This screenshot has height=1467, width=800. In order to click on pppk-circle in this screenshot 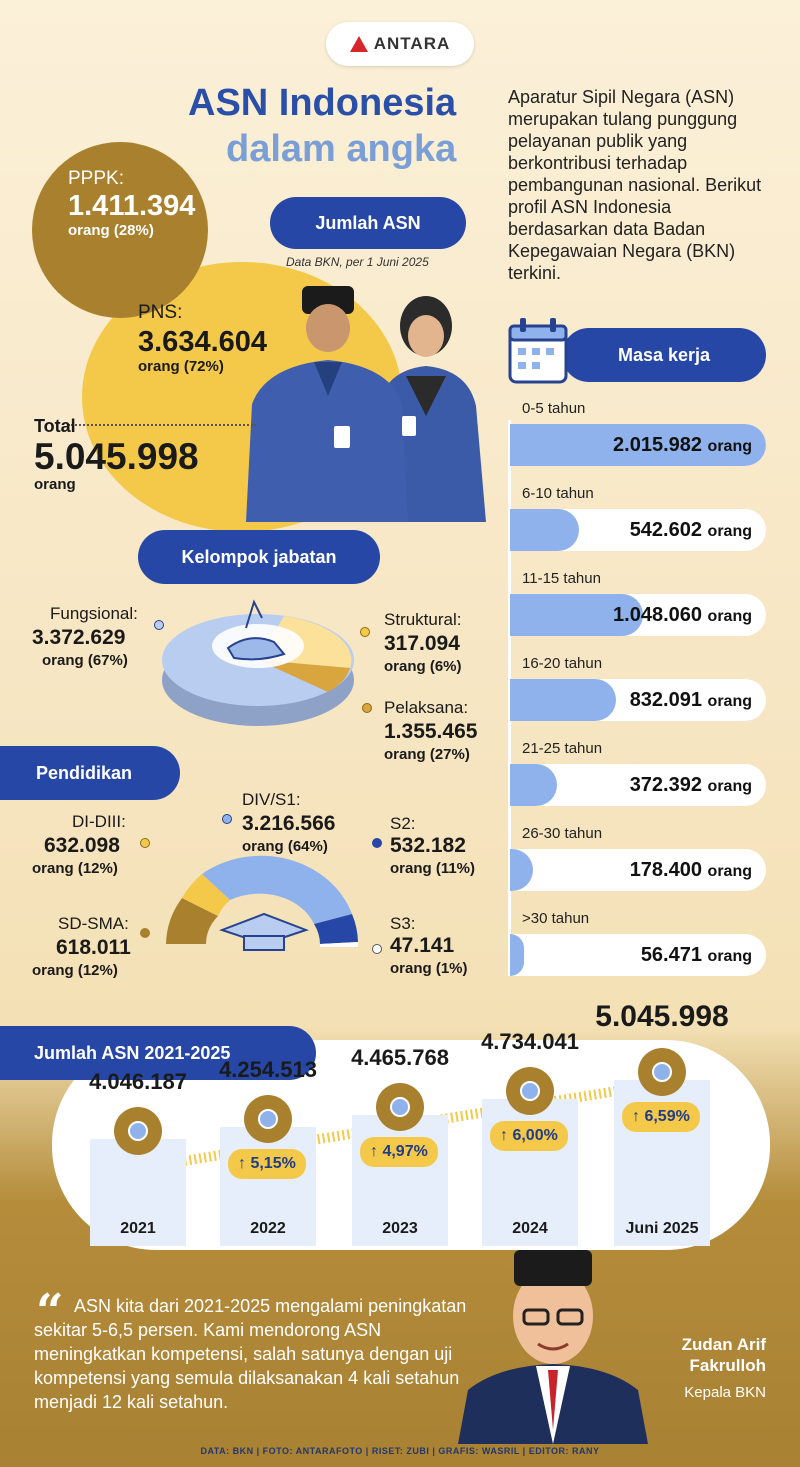, I will do `click(120, 230)`.